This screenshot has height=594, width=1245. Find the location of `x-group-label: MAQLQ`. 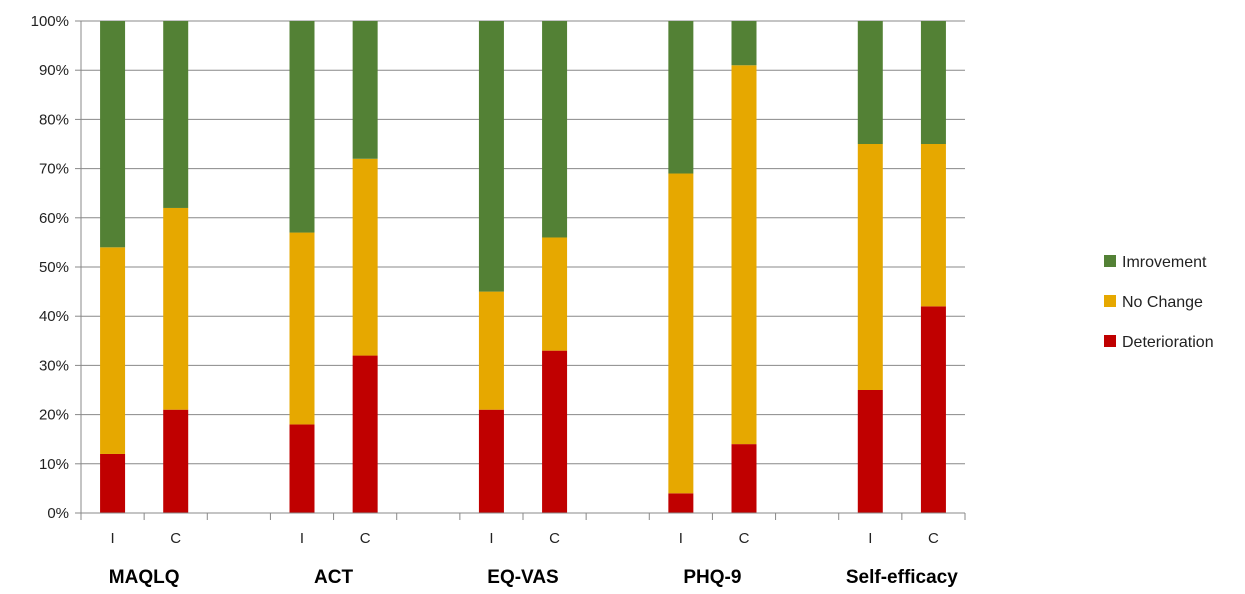

x-group-label: MAQLQ is located at coordinates (144, 577).